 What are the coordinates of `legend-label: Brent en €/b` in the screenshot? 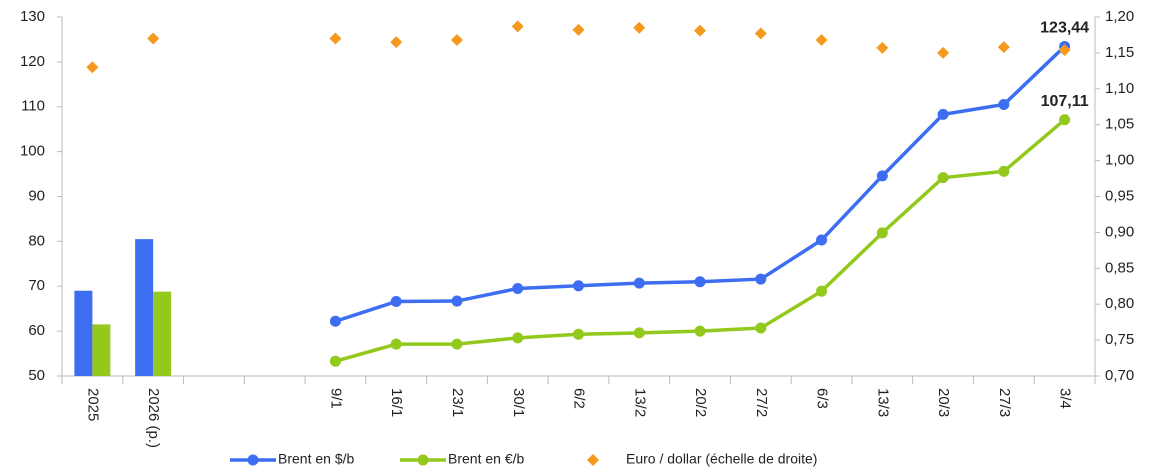 It's located at (486, 459).